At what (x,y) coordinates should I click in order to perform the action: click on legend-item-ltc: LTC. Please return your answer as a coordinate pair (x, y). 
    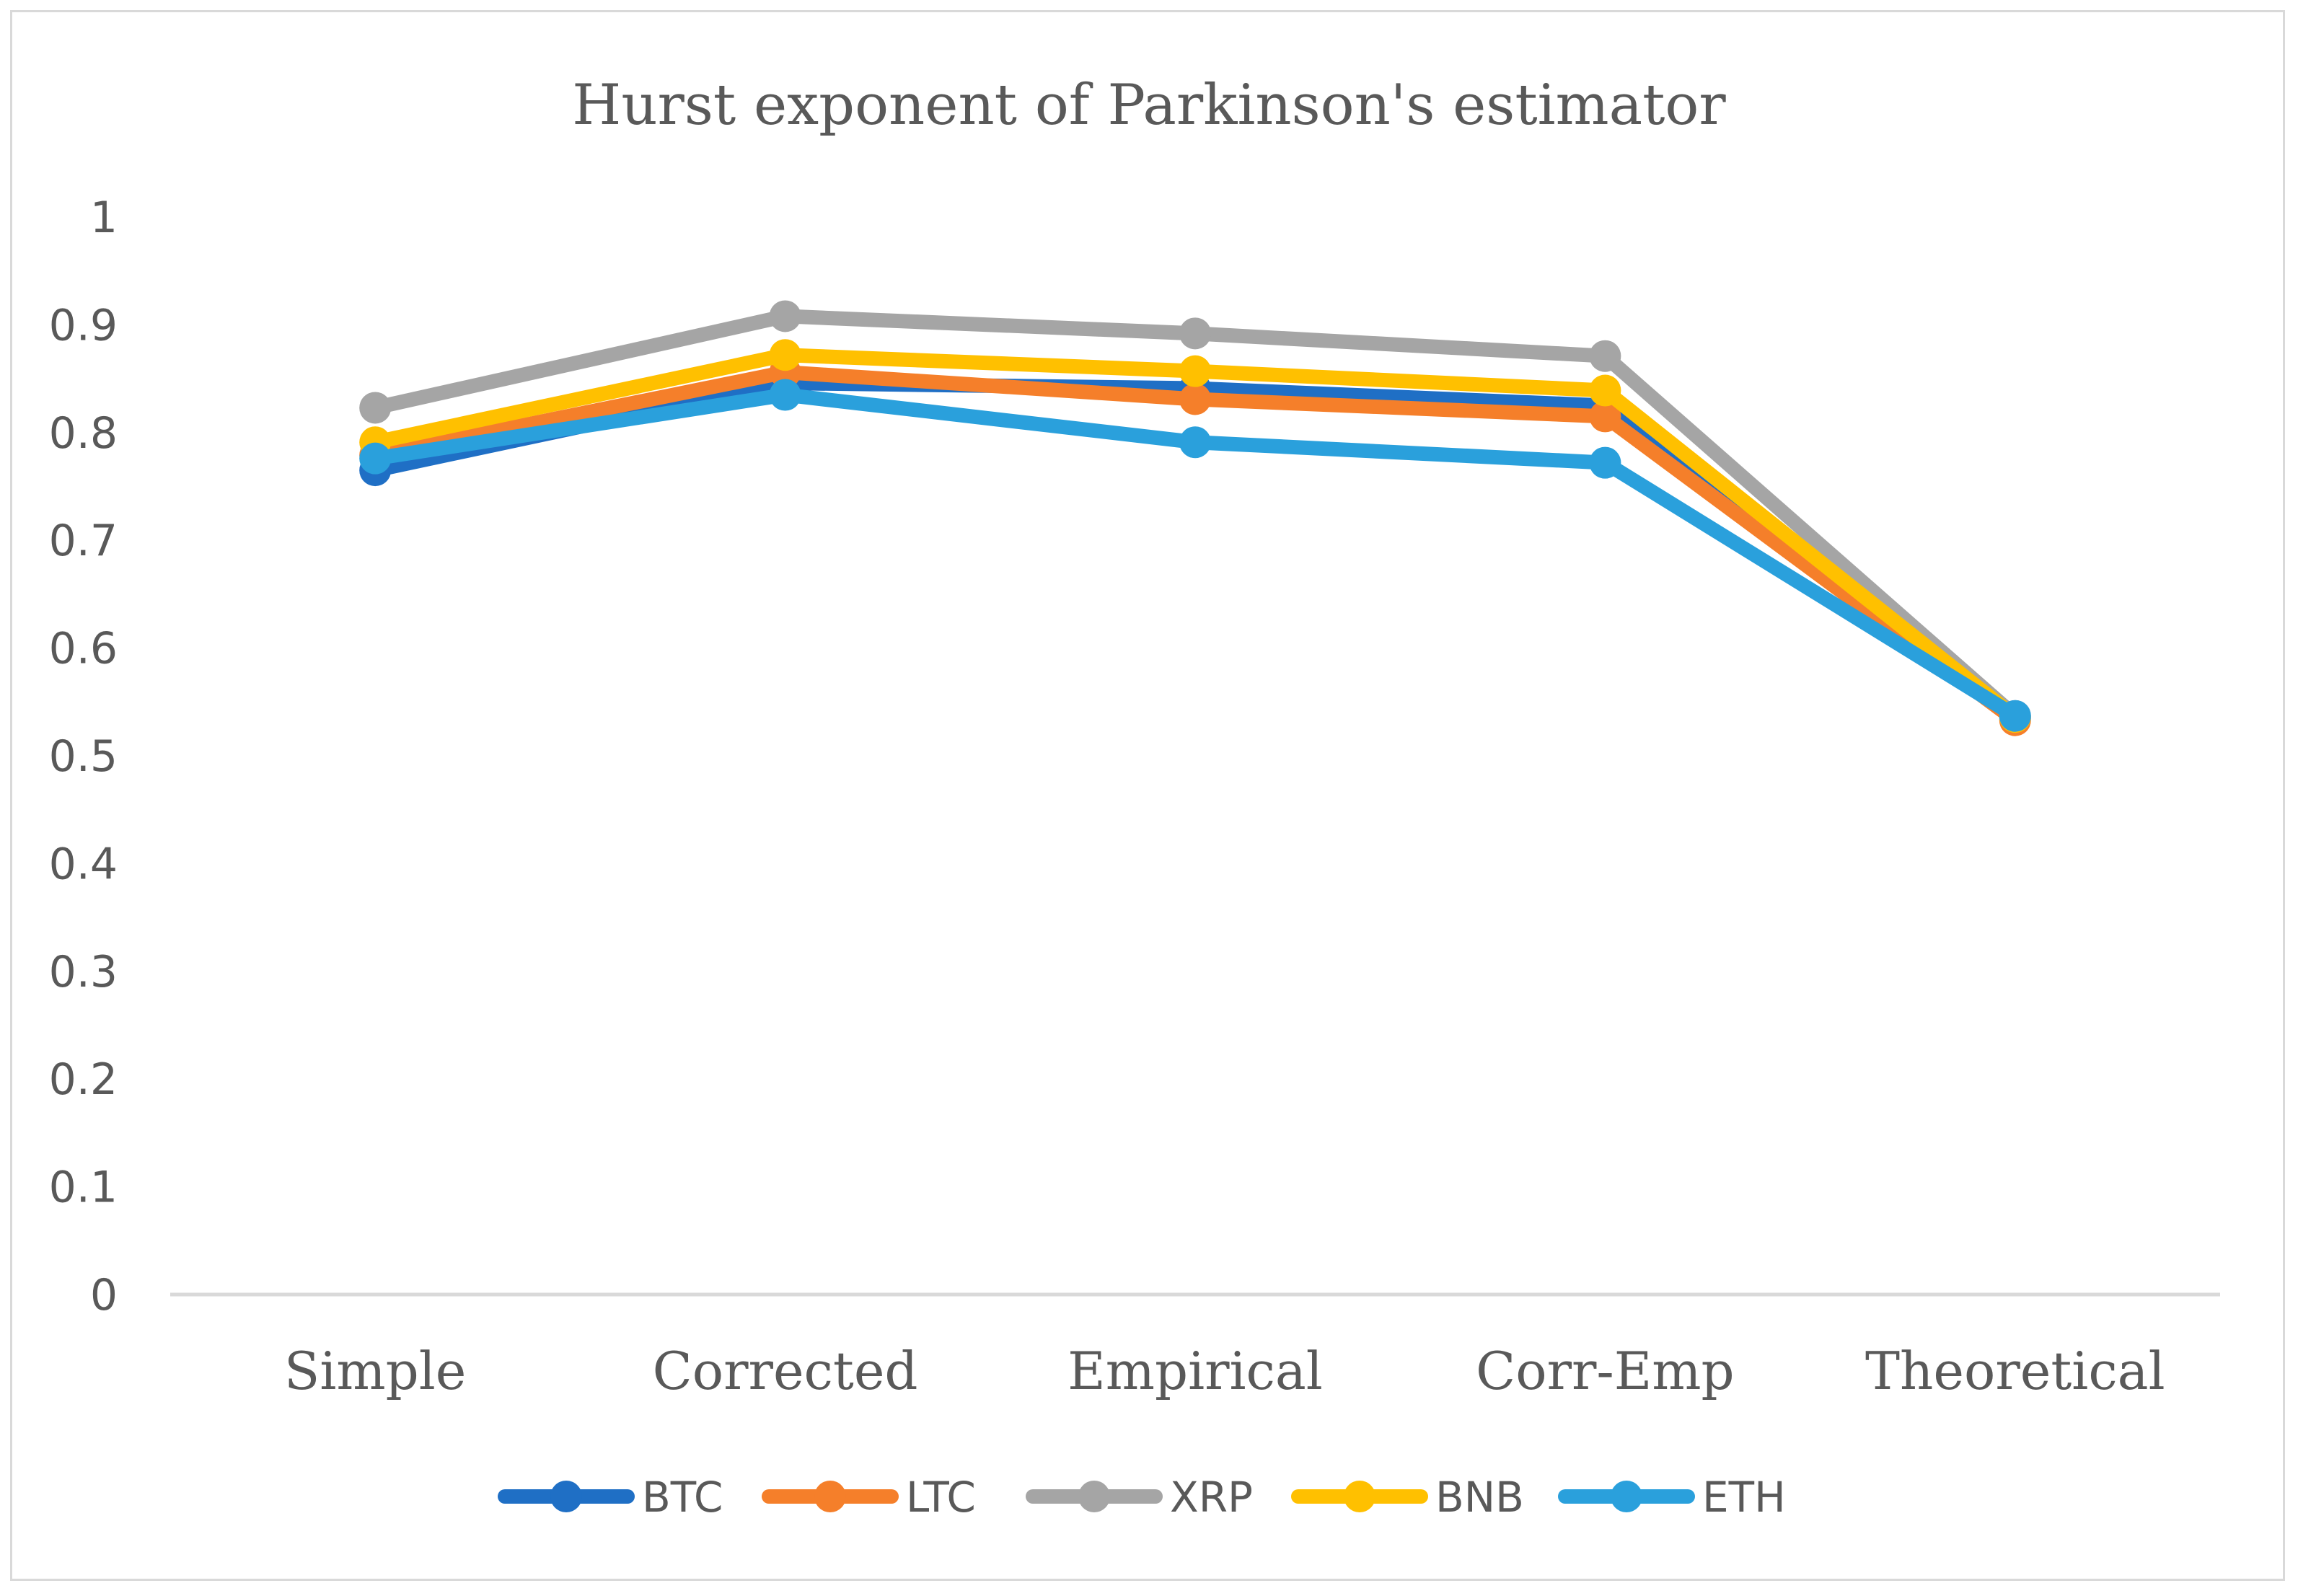
    Looking at the image, I should click on (869, 1498).